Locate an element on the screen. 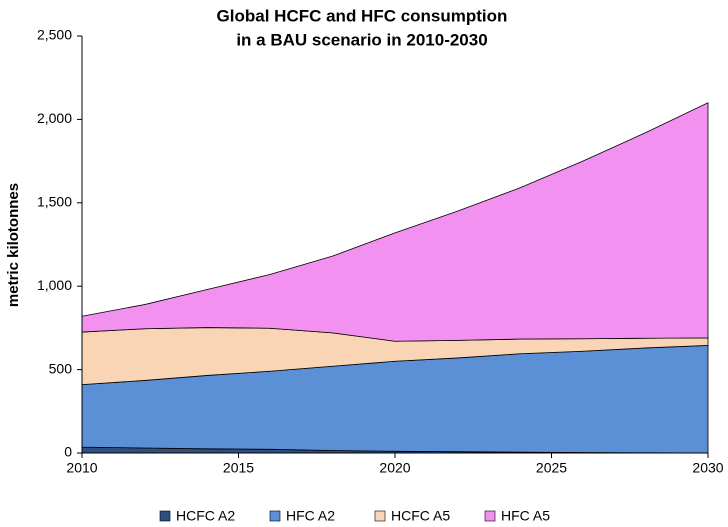 Image resolution: width=728 pixels, height=527 pixels. chart-title: in a BAU scenario in 2010-2030 is located at coordinates (361, 39).